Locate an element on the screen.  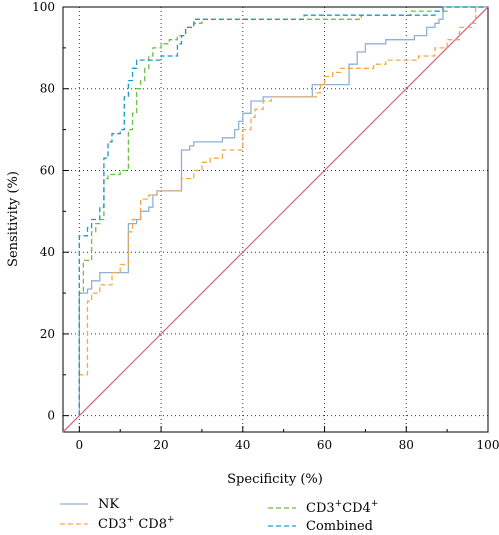
legend-item: CD3+​ CD8+​ is located at coordinates (117, 523).